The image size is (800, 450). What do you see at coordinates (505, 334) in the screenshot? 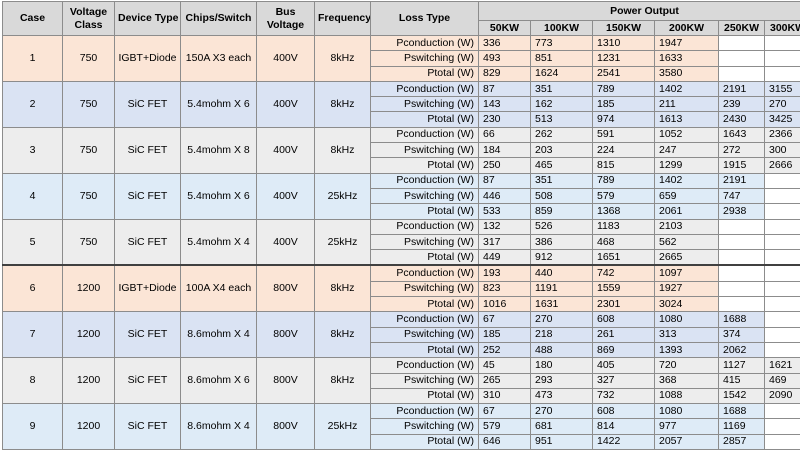
I see `value-cell: 185` at bounding box center [505, 334].